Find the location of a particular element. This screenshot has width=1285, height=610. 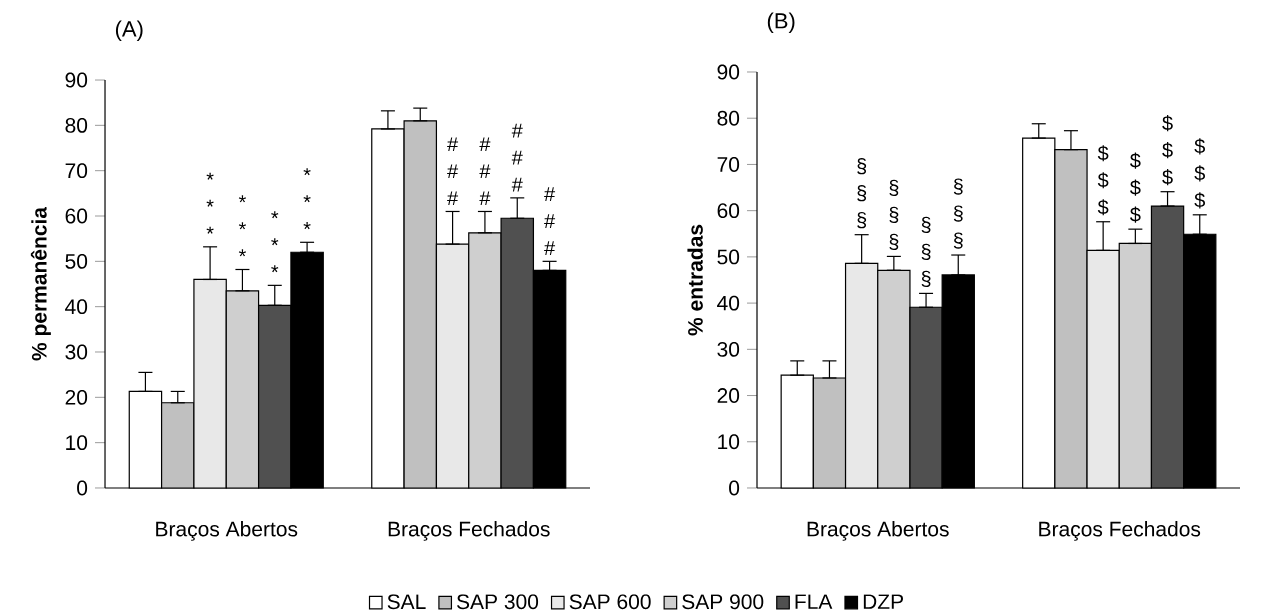

chart-title: (A) is located at coordinates (129, 30).